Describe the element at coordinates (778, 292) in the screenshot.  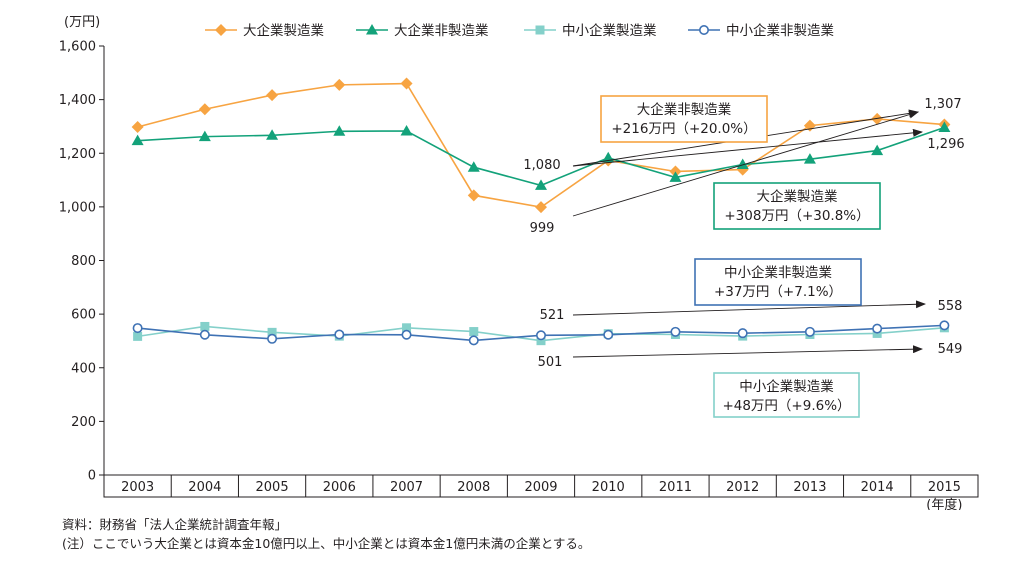
I see `change-box-value: +37万円（+7.1%）` at that location.